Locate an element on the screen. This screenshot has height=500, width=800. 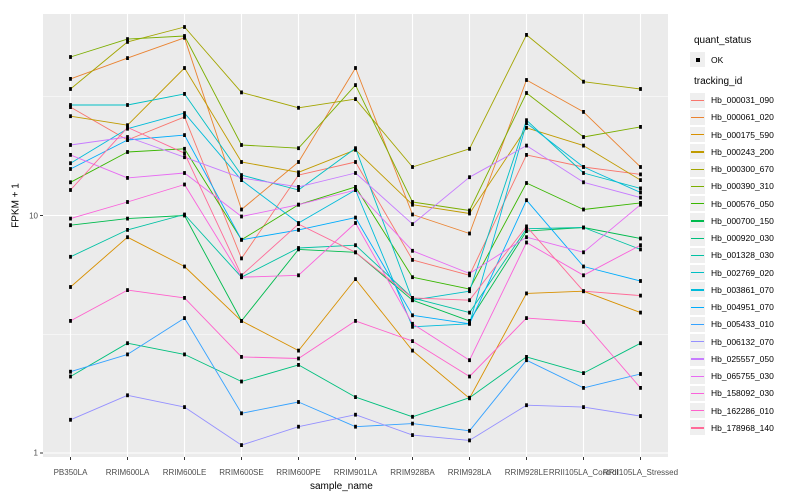
legend-item-Hb_000031_090: Hb_000031_090 is located at coordinates (732, 100).